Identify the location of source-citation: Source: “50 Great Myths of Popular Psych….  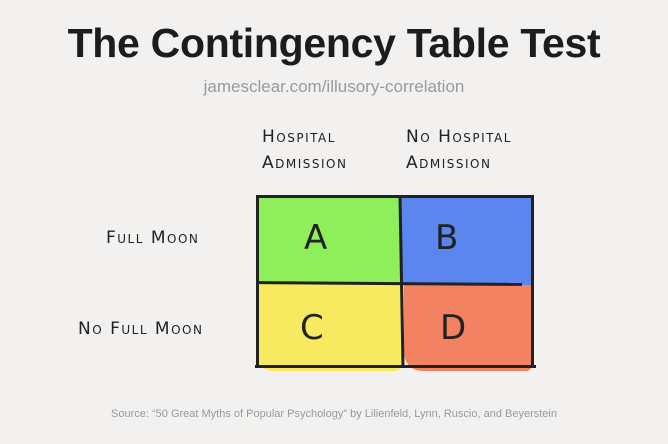
(334, 414).